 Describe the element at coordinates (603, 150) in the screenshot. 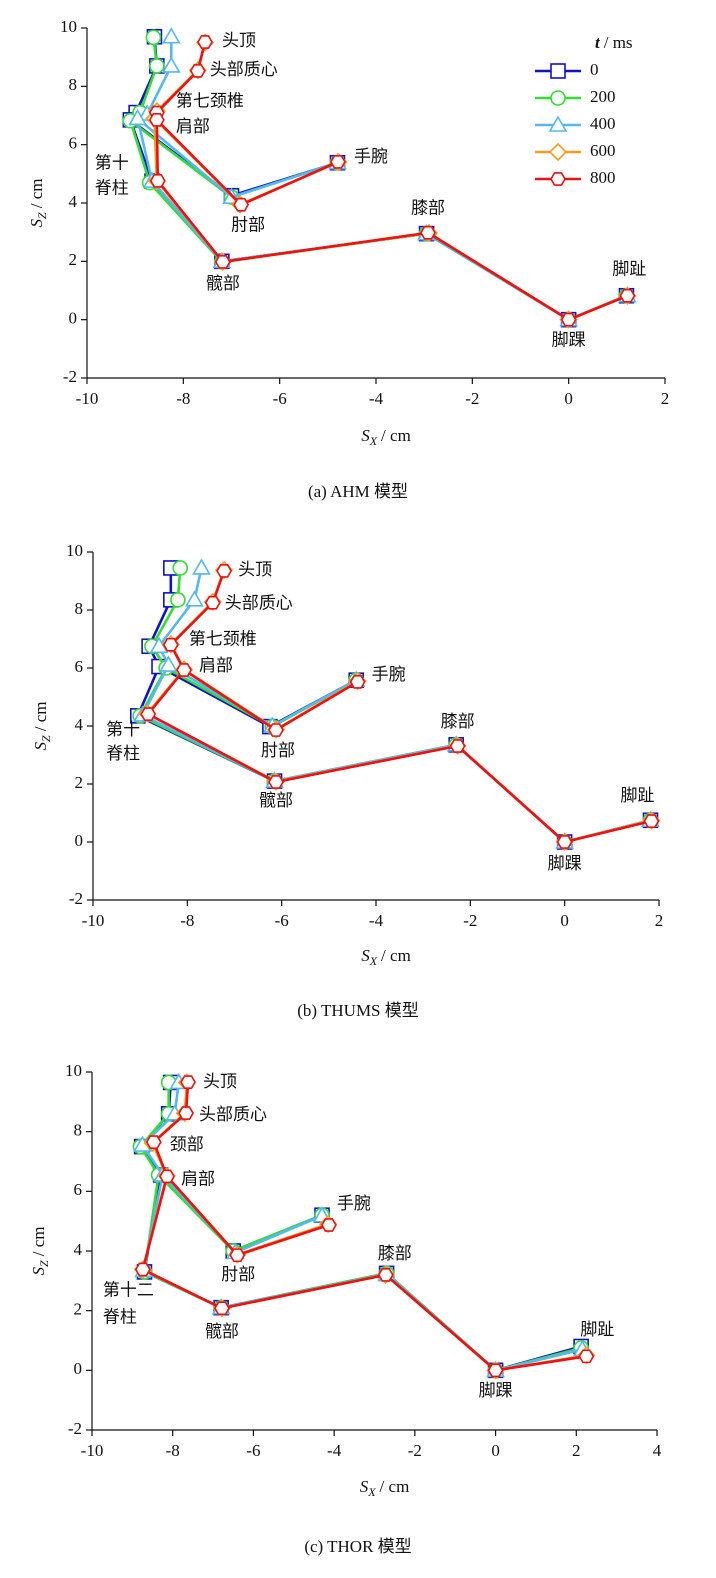

I see `legend-label: 600` at that location.